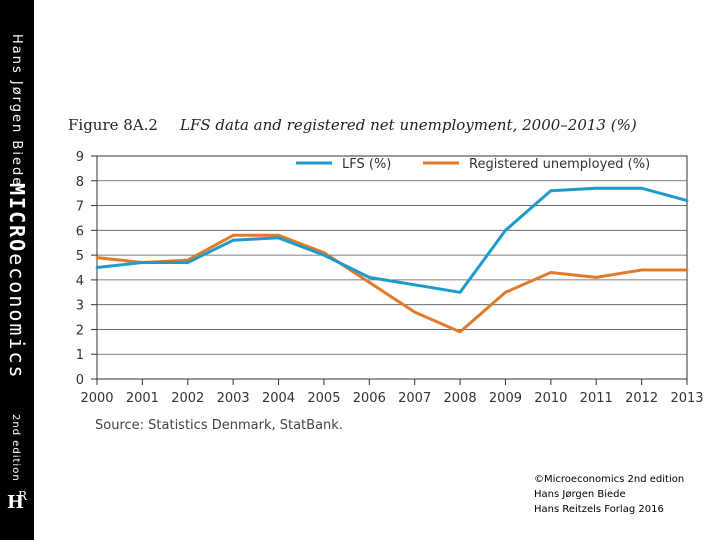  What do you see at coordinates (80, 355) in the screenshot?
I see `y-tick-label-1: 1` at bounding box center [80, 355].